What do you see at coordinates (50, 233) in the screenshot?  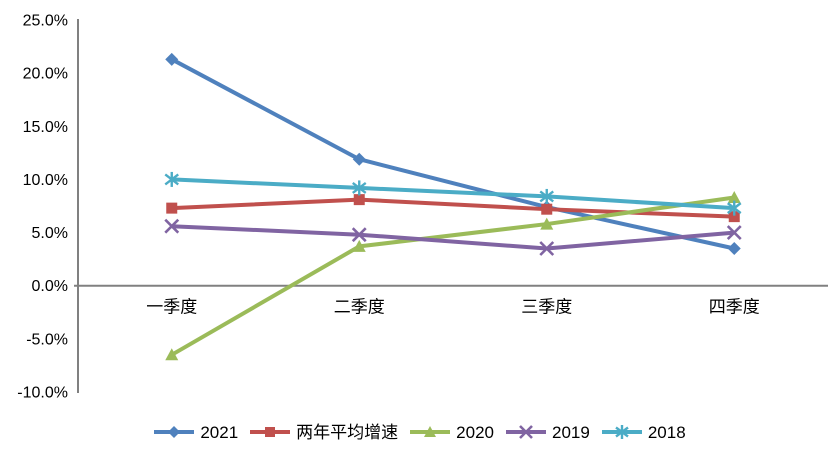 I see `y-tick-label: 5.0%` at bounding box center [50, 233].